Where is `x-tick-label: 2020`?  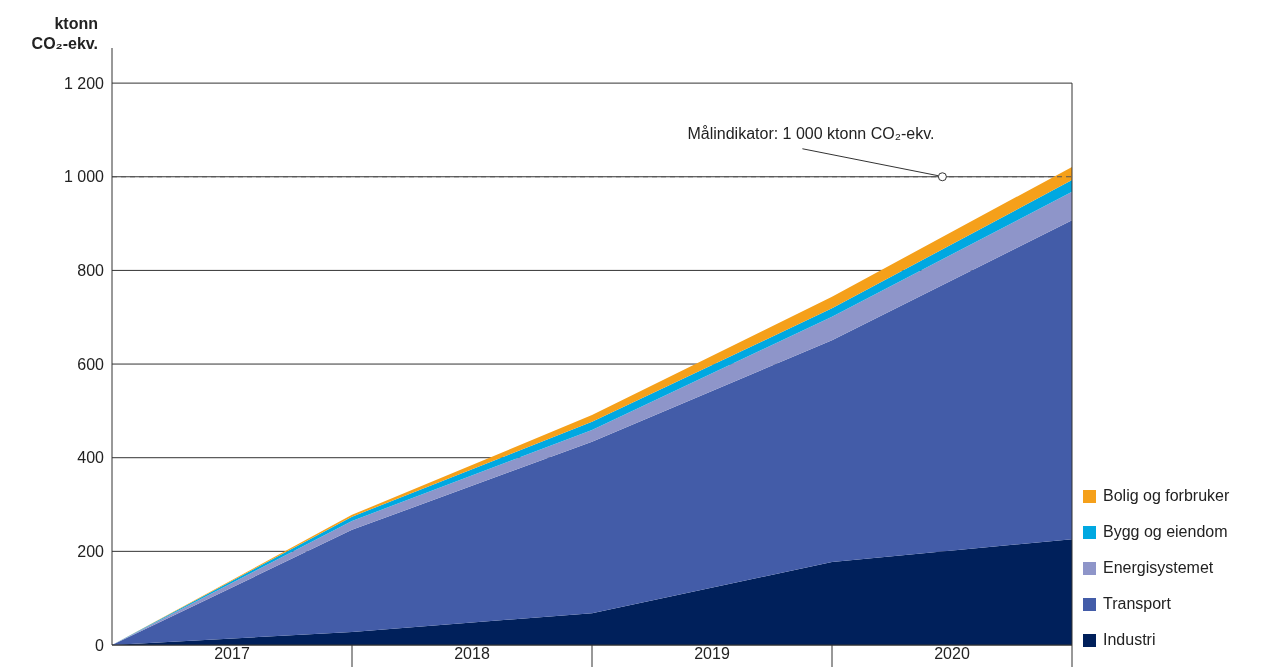
x-tick-label: 2020 is located at coordinates (952, 653).